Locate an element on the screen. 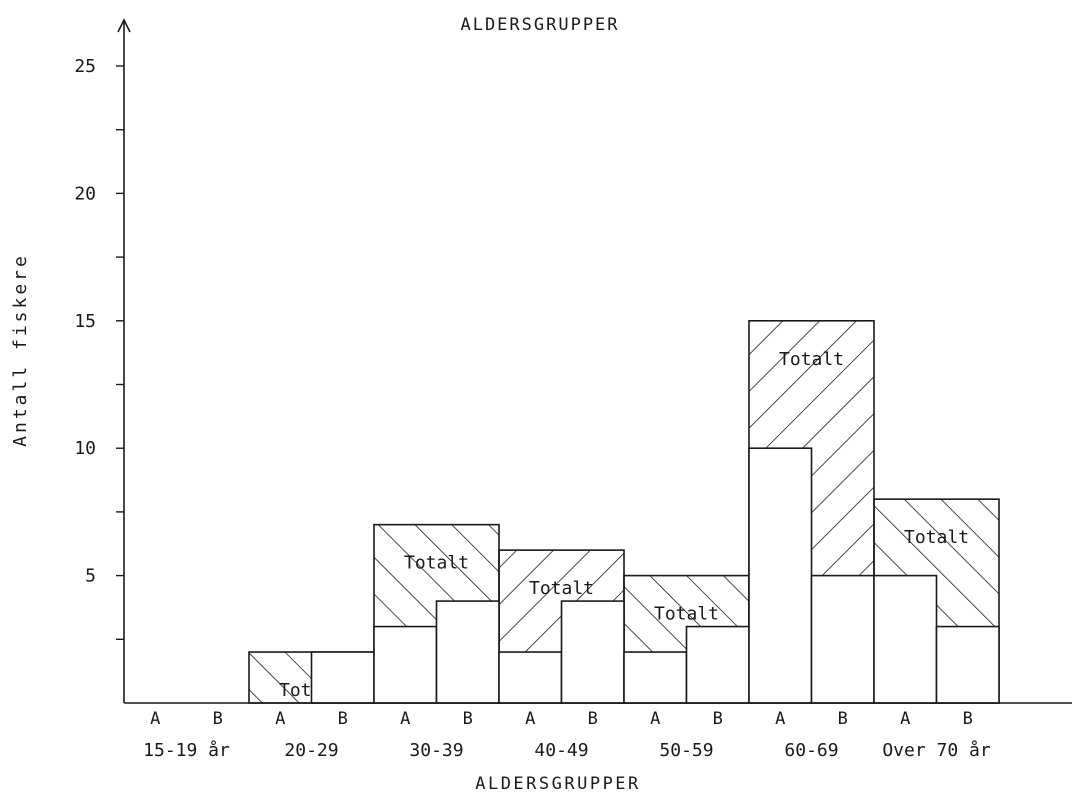  group-label: 30-39 is located at coordinates (436, 750).